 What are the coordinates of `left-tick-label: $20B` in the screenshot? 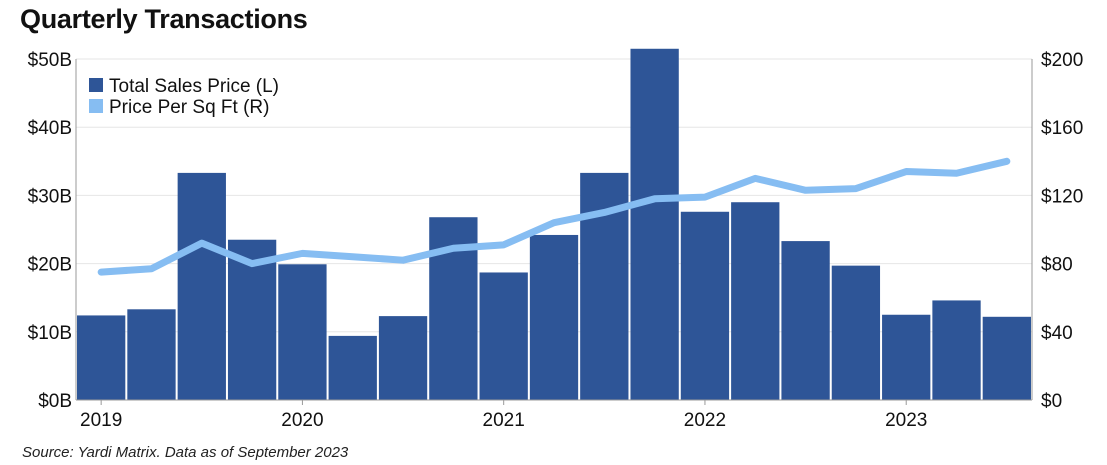 It's located at (50, 265).